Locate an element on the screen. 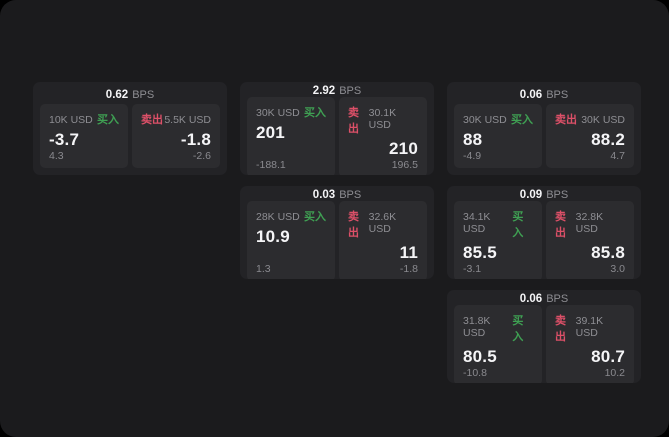 This screenshot has height=437, width=669. bps-header: 0.09 BPS is located at coordinates (544, 193).